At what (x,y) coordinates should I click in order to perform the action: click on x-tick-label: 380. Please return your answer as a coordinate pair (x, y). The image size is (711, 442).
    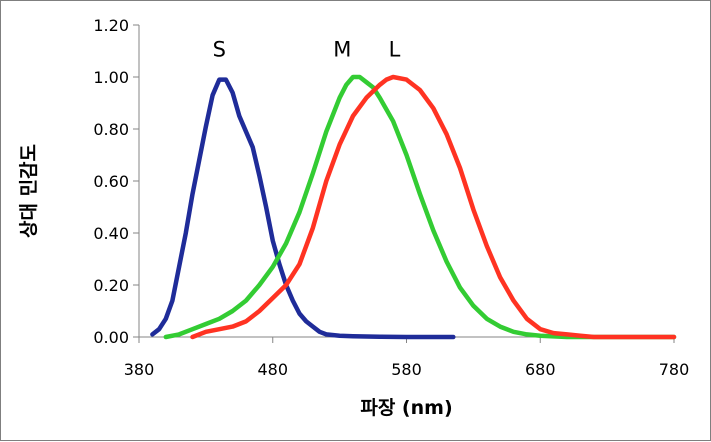
    Looking at the image, I should click on (139, 369).